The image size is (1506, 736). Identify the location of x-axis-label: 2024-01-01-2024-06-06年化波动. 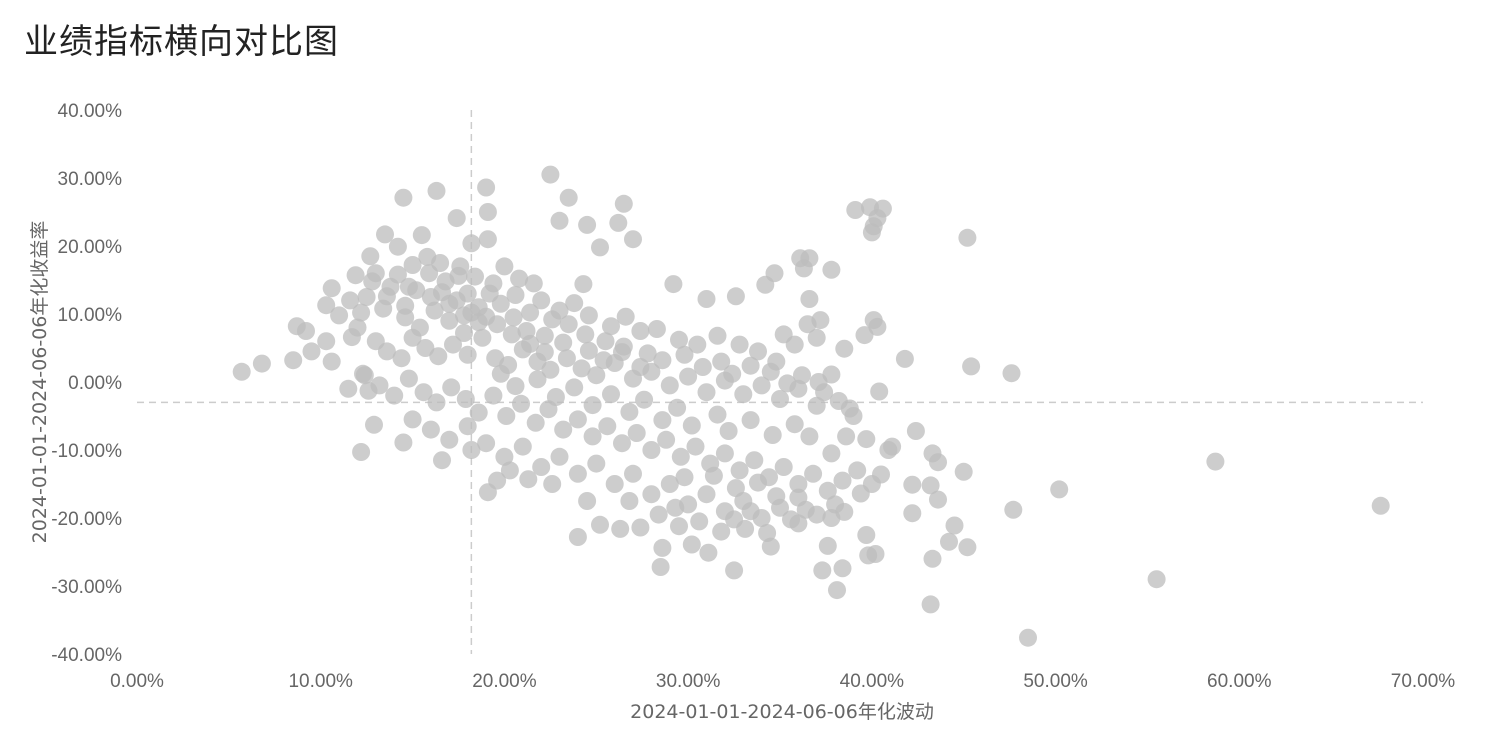
(782, 712).